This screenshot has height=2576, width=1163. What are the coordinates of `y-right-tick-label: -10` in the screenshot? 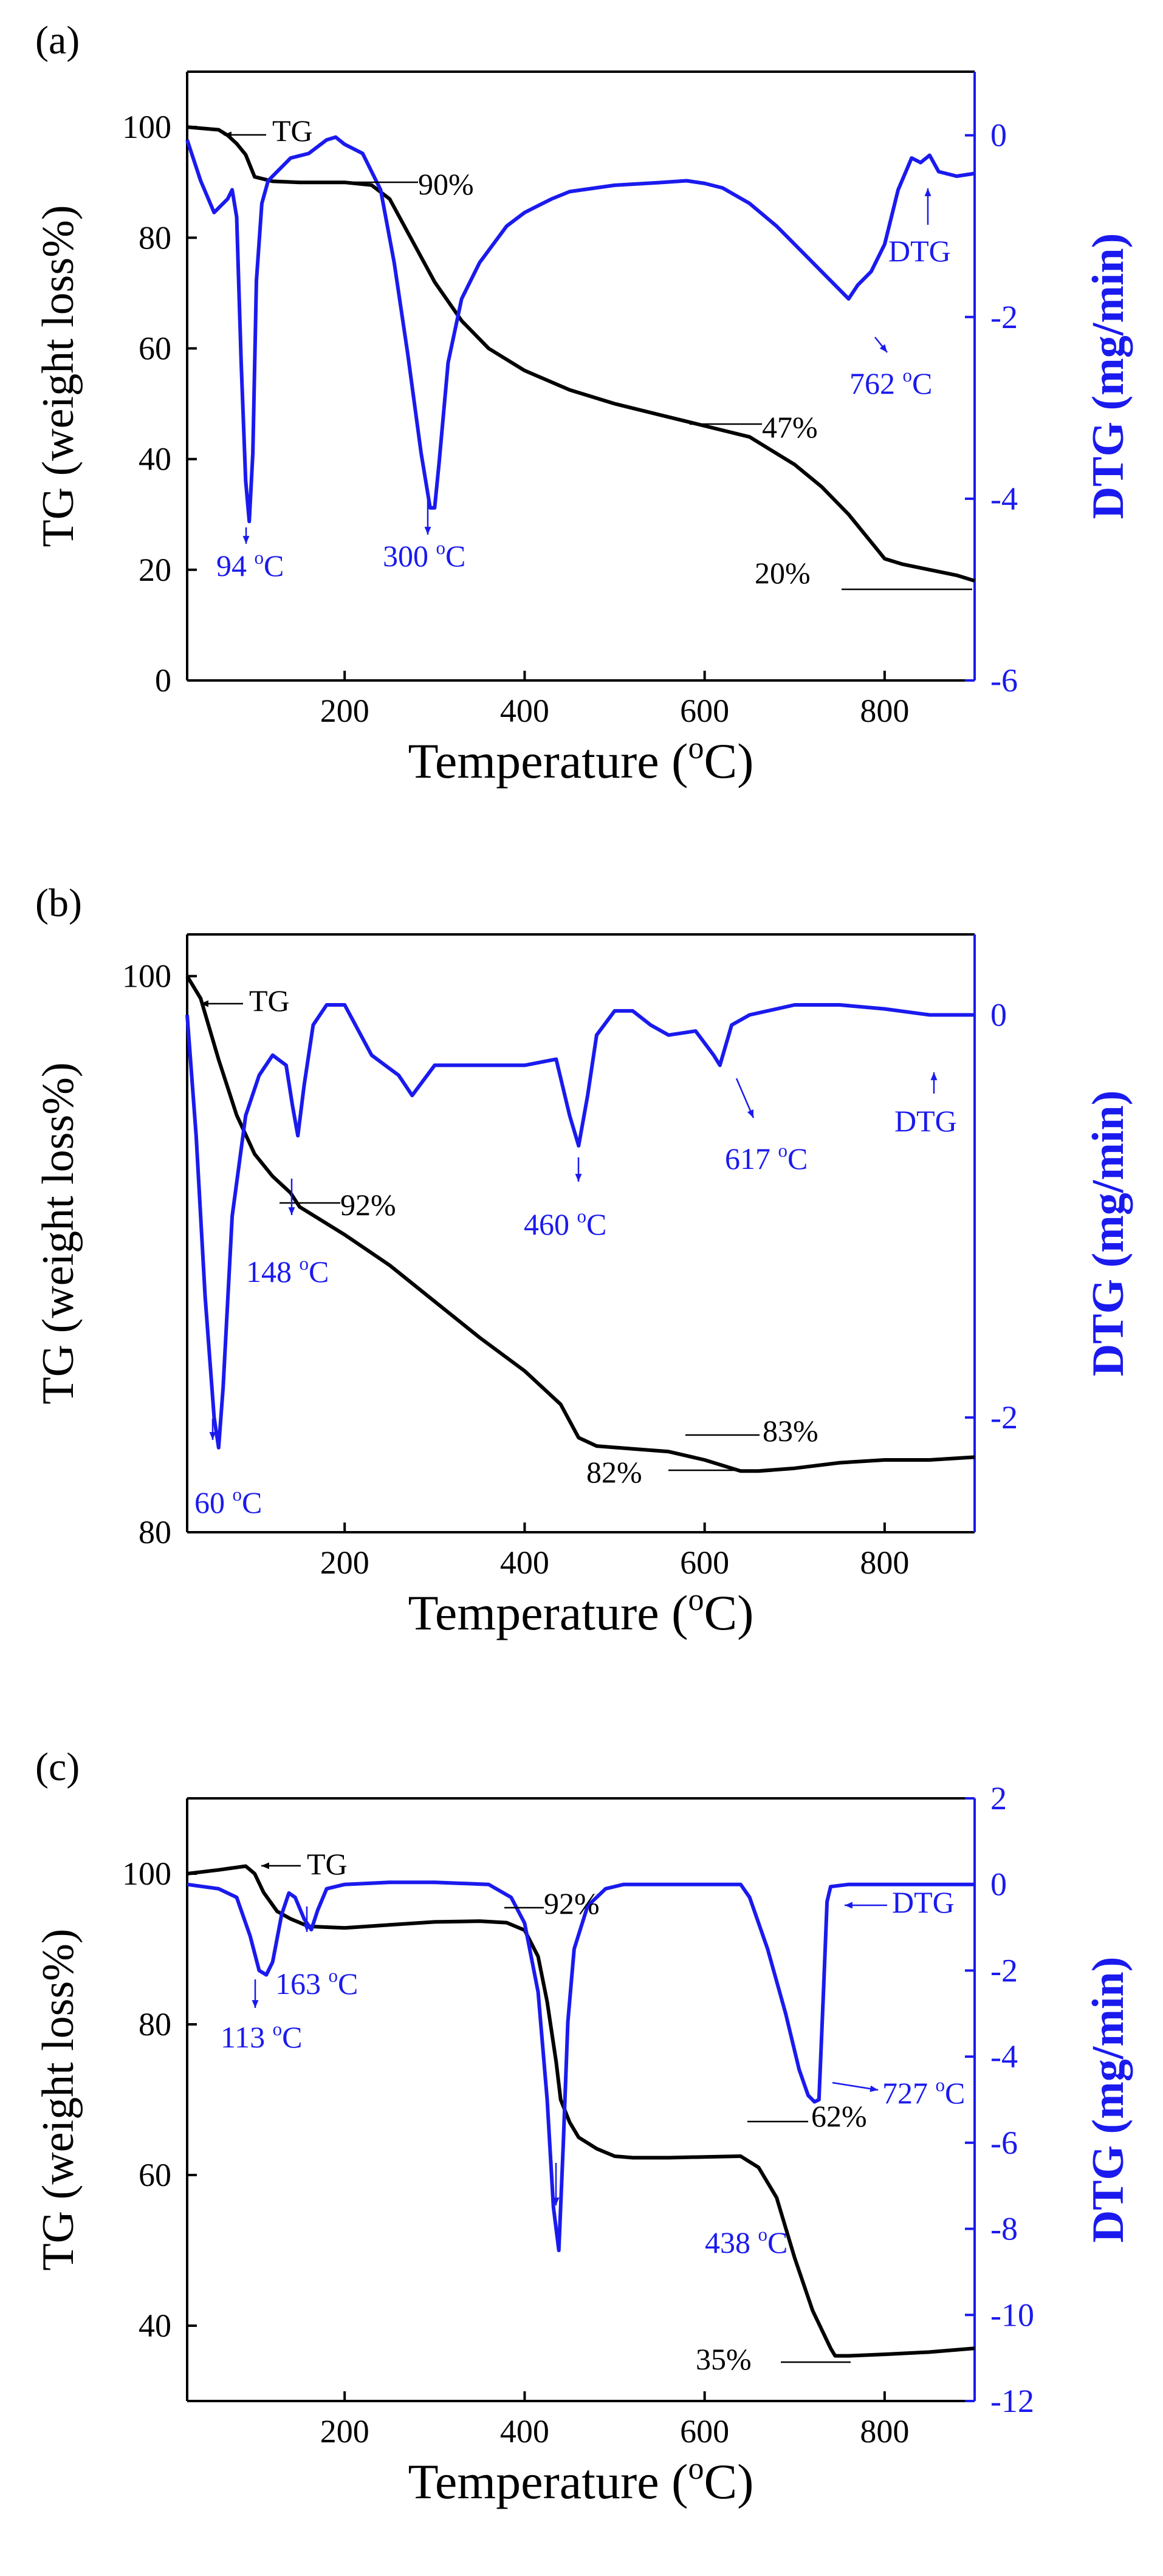 It's located at (1012, 2315).